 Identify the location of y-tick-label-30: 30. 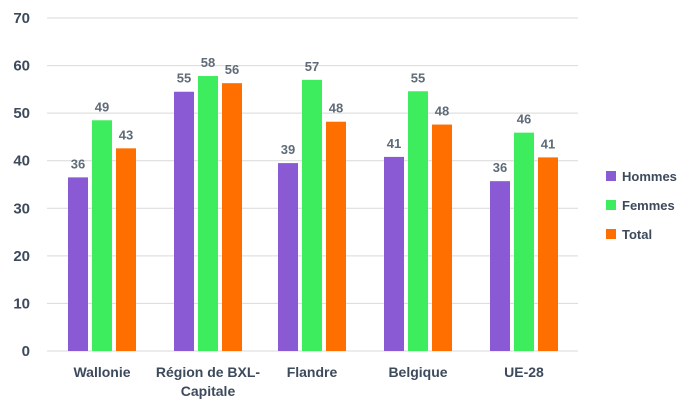
(21, 208).